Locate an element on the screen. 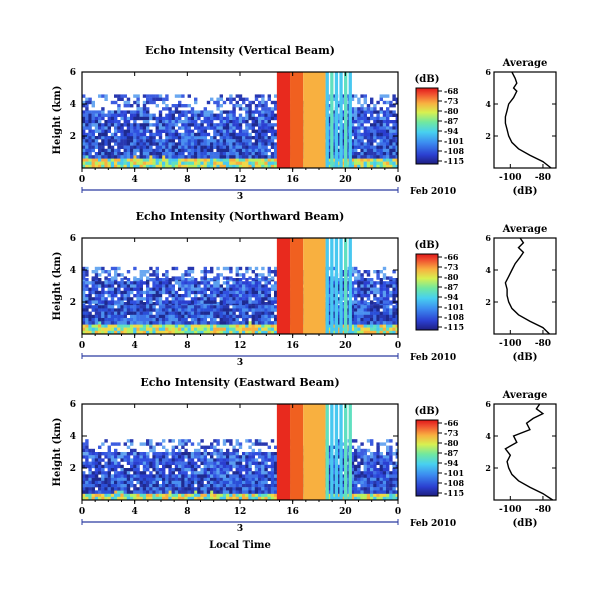 The width and height of the screenshot is (610, 598). x-tick-label: 0 is located at coordinates (82, 346).